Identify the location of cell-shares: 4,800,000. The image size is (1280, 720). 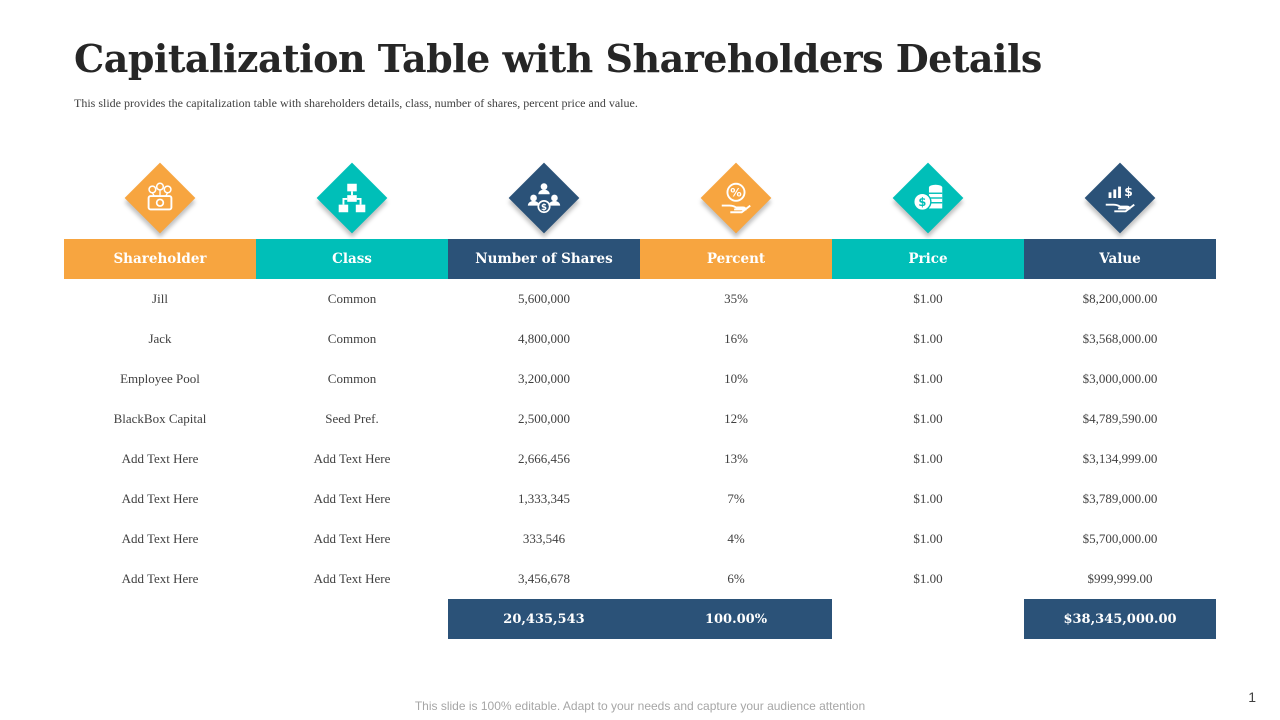
(544, 338).